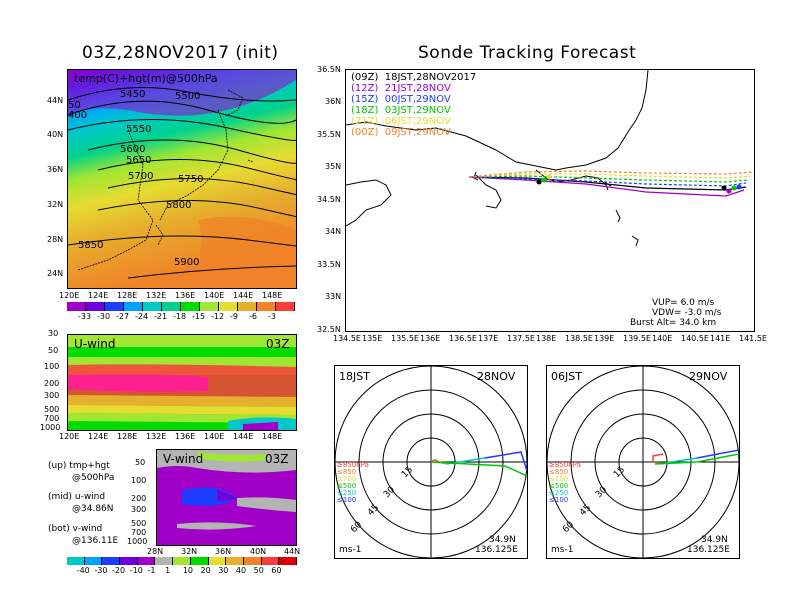 The height and width of the screenshot is (612, 792). What do you see at coordinates (272, 316) in the screenshot?
I see `colorbar-label: -3` at bounding box center [272, 316].